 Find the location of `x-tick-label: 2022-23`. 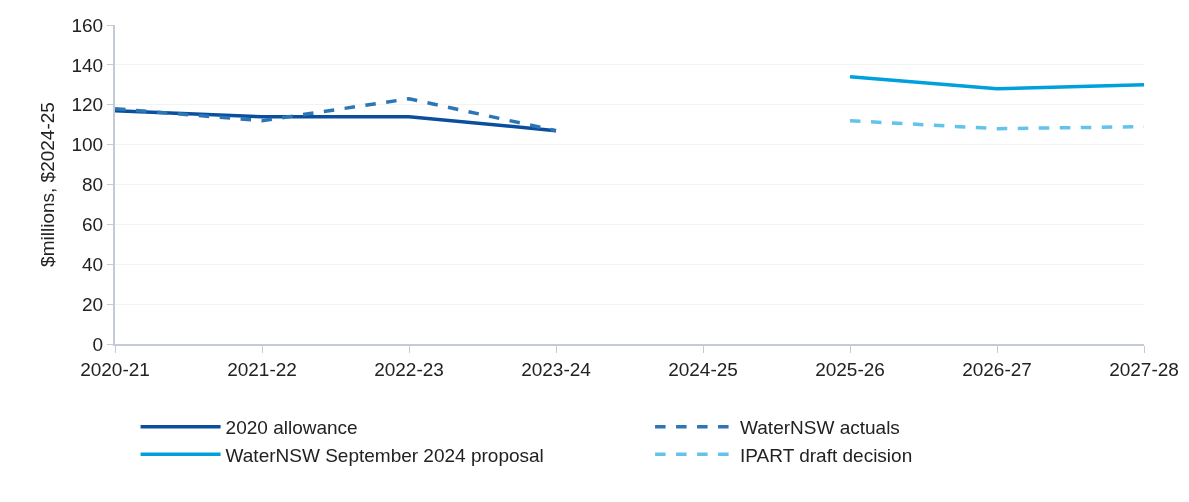

x-tick-label: 2022-23 is located at coordinates (409, 369).